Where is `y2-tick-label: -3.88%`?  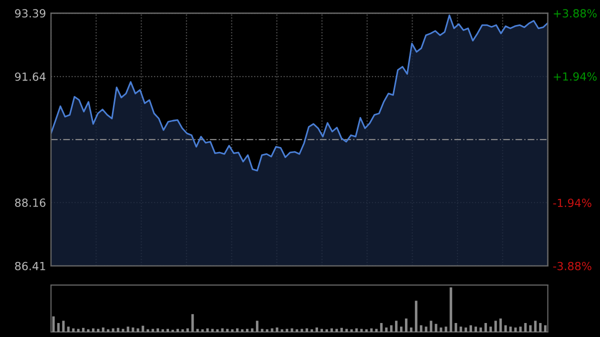
y2-tick-label: -3.88% is located at coordinates (572, 266).